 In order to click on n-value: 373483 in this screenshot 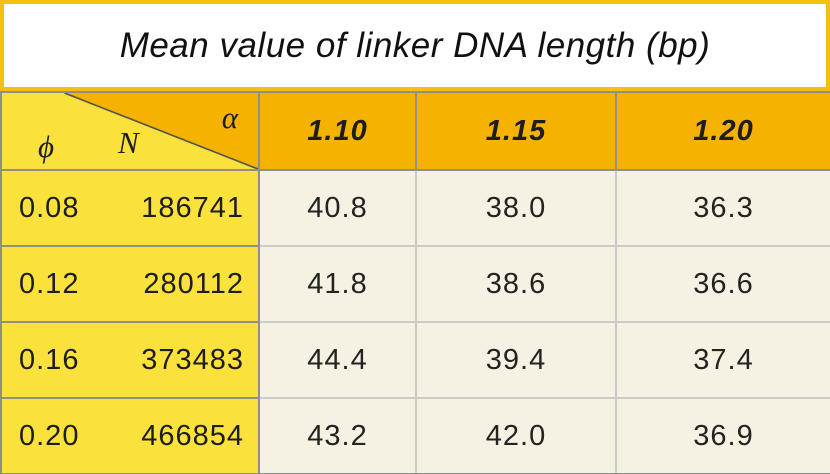, I will do `click(192, 359)`.